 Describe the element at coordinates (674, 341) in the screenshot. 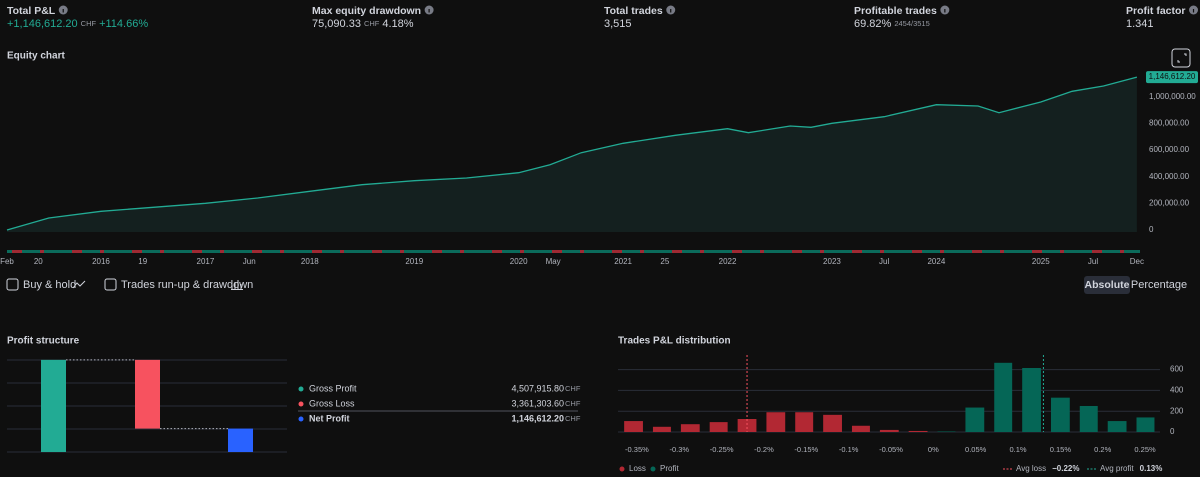

I see `distribution-title: Trades P&L distribution` at that location.